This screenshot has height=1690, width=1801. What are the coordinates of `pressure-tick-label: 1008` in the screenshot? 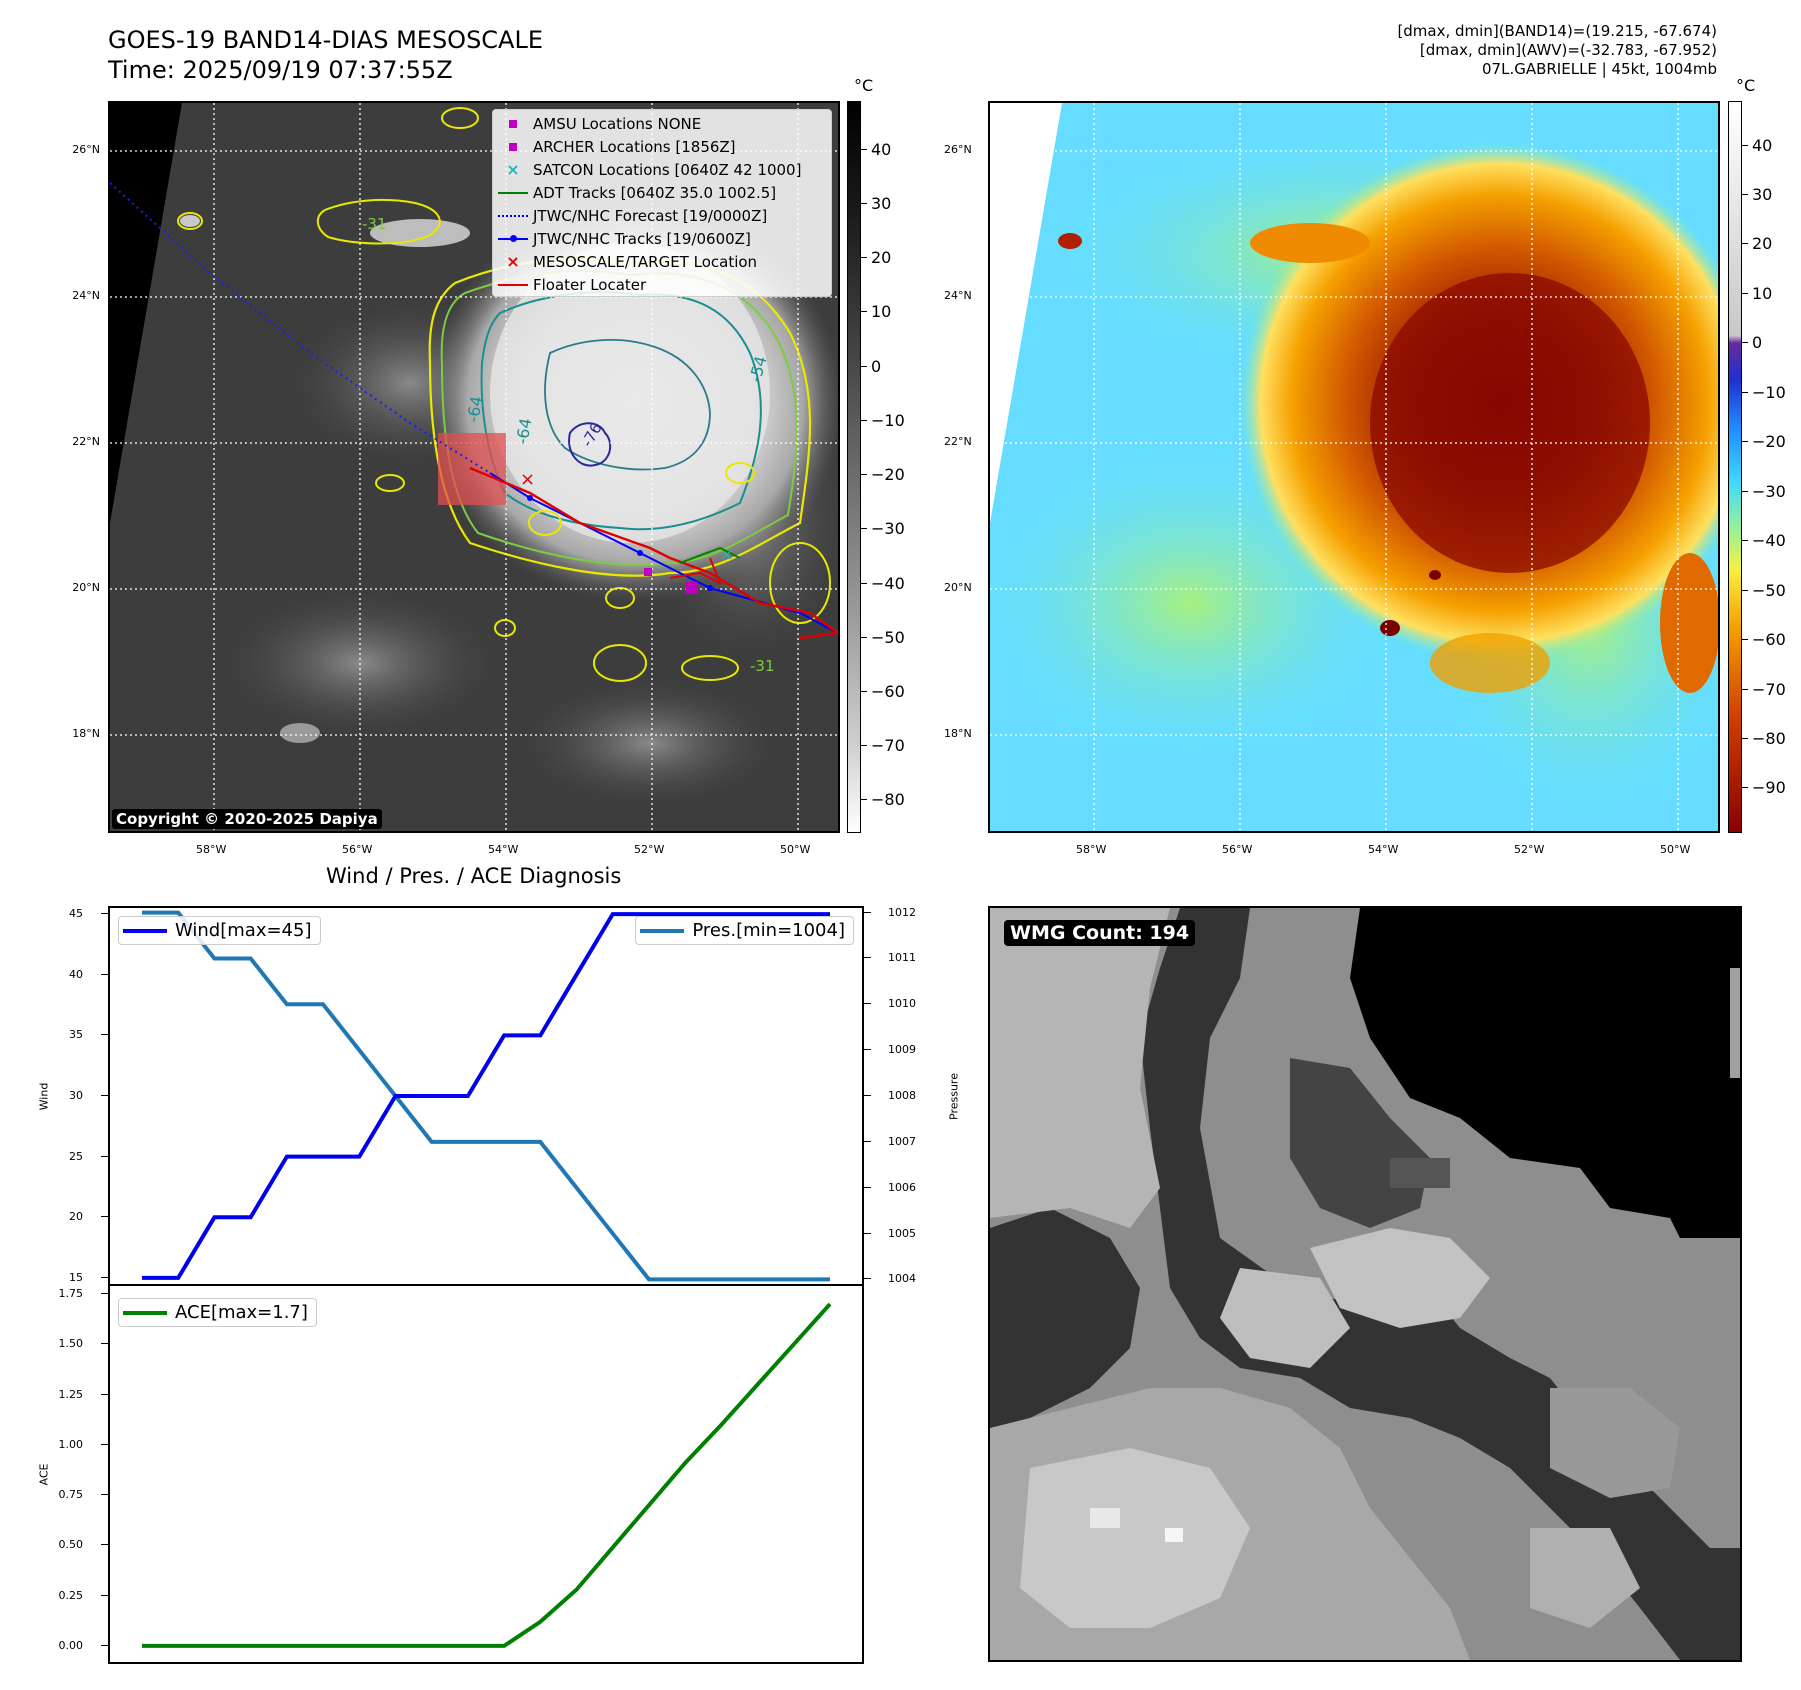 It's located at (902, 1095).